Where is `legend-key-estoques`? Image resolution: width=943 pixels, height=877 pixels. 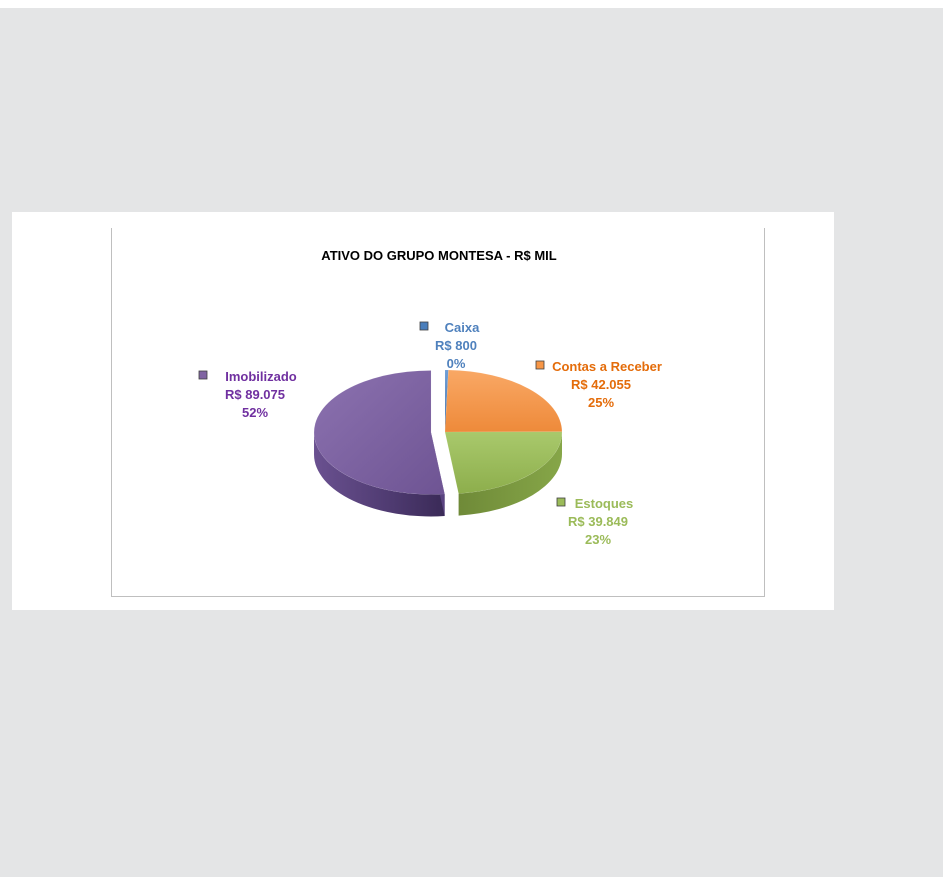 legend-key-estoques is located at coordinates (561, 502).